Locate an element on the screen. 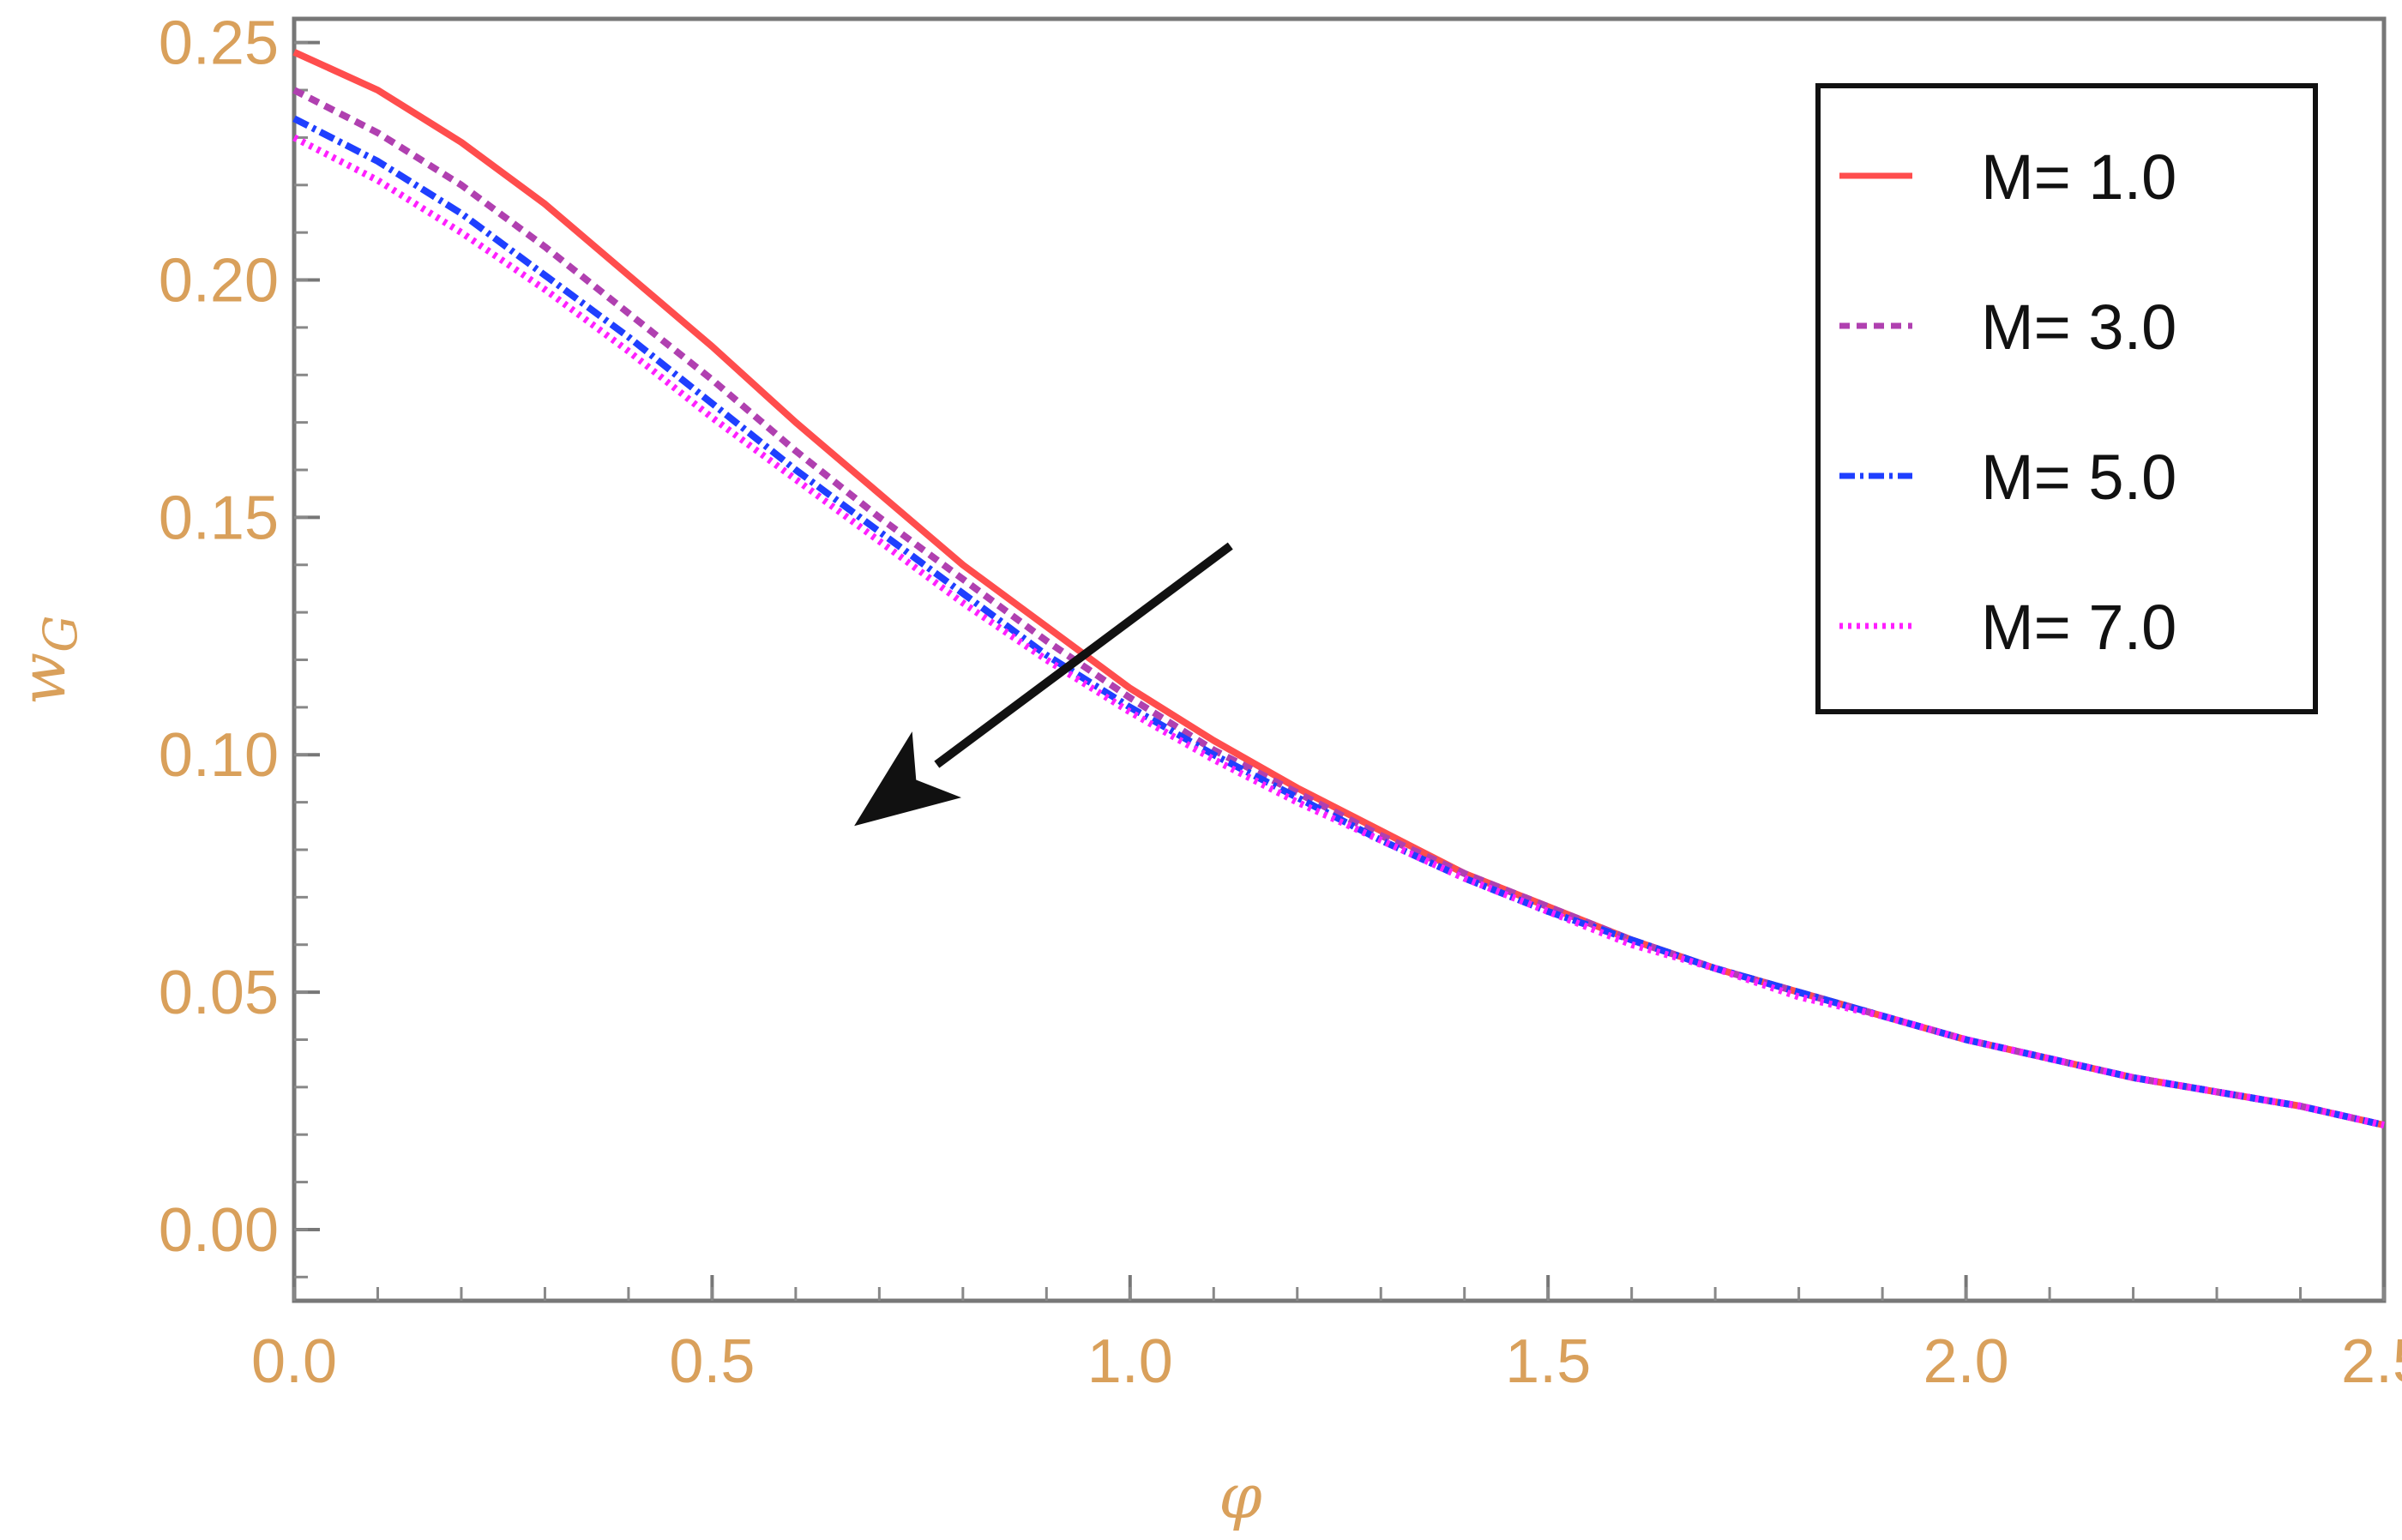 The height and width of the screenshot is (1540, 2402). annotation-layer is located at coordinates (1043, 684).